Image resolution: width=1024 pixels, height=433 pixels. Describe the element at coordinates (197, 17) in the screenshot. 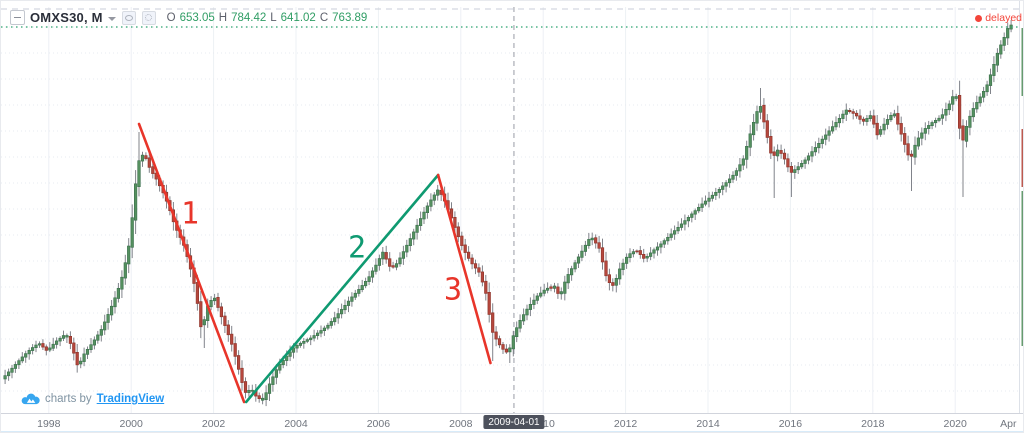

I see `open-value: 653.05` at that location.